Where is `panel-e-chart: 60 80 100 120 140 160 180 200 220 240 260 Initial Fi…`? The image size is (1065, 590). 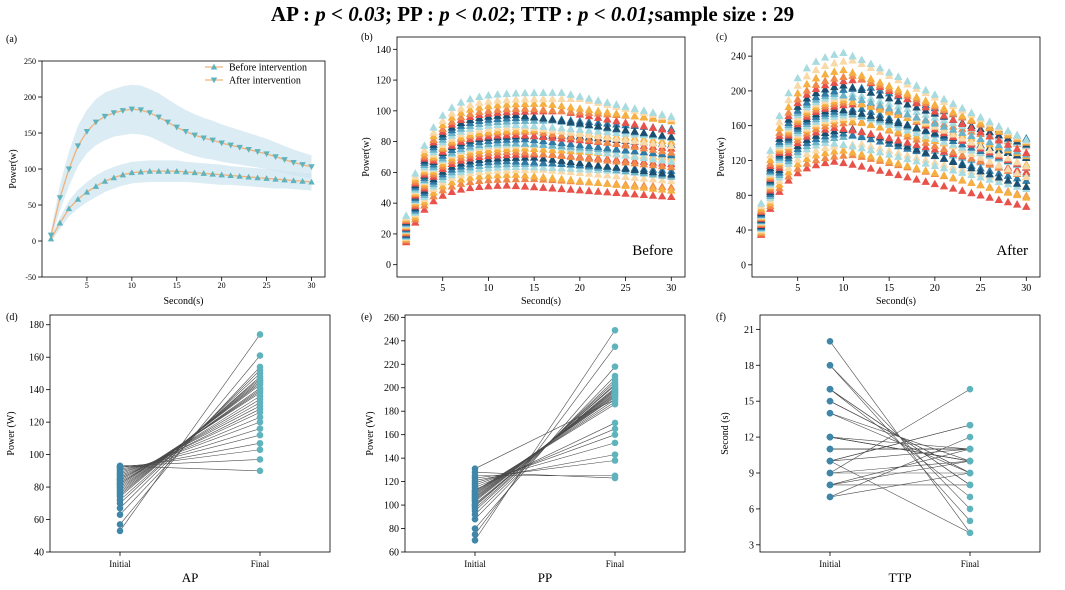
panel-e-chart: 60 80 100 120 140 160 180 200 220 240 260 Initial Fi… is located at coordinates (523, 448).